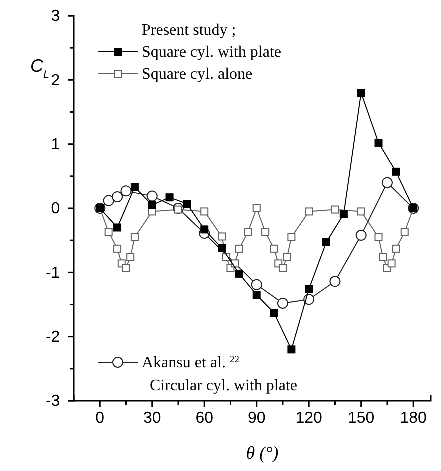  What do you see at coordinates (191, 363) in the screenshot?
I see `legend-label: Akansu et al. $^{22}$` at bounding box center [191, 363].